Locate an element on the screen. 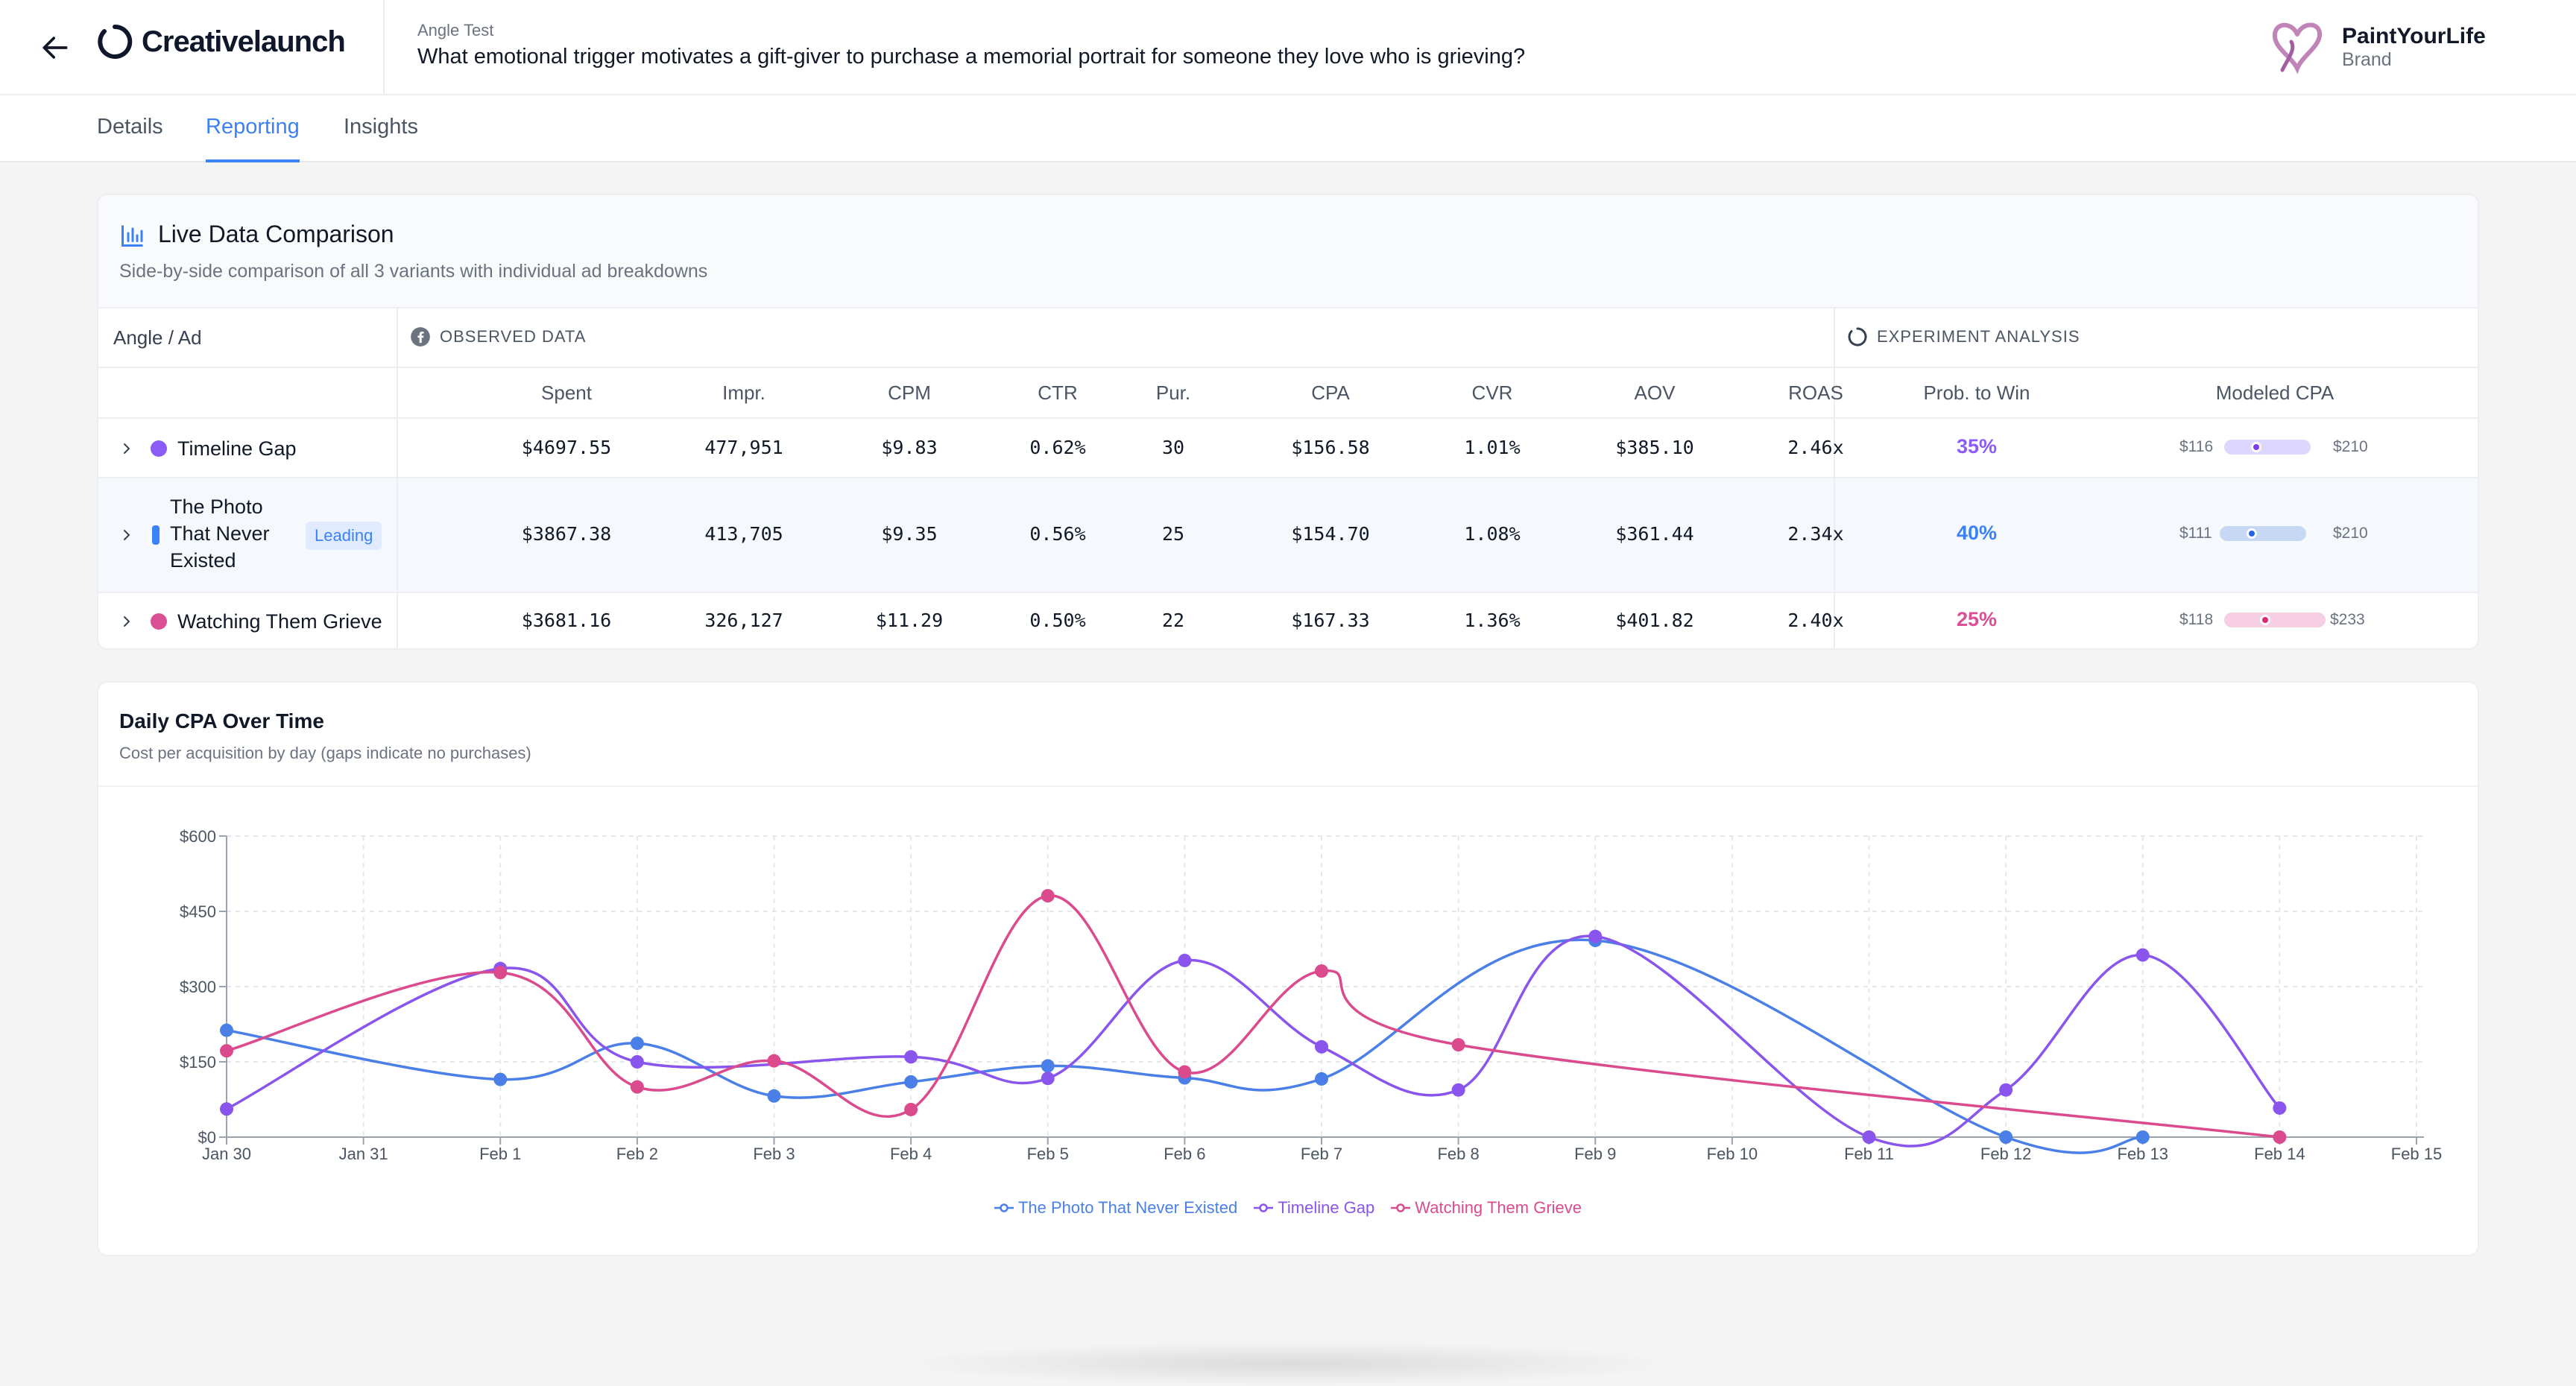  x-tick-label: Feb 5 is located at coordinates (1048, 1154).